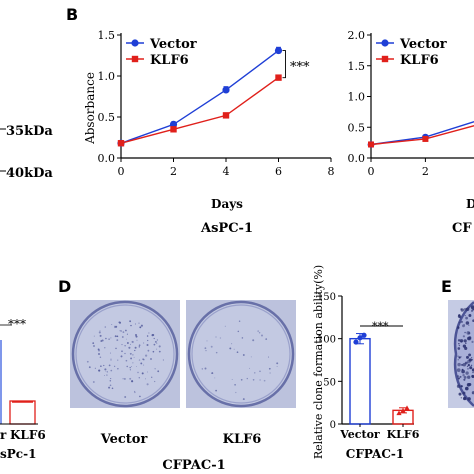 This screenshot has width=474, height=474. What do you see at coordinates (173, 44) in the screenshot?
I see `chart1-legend-label: Vector` at bounding box center [173, 44].